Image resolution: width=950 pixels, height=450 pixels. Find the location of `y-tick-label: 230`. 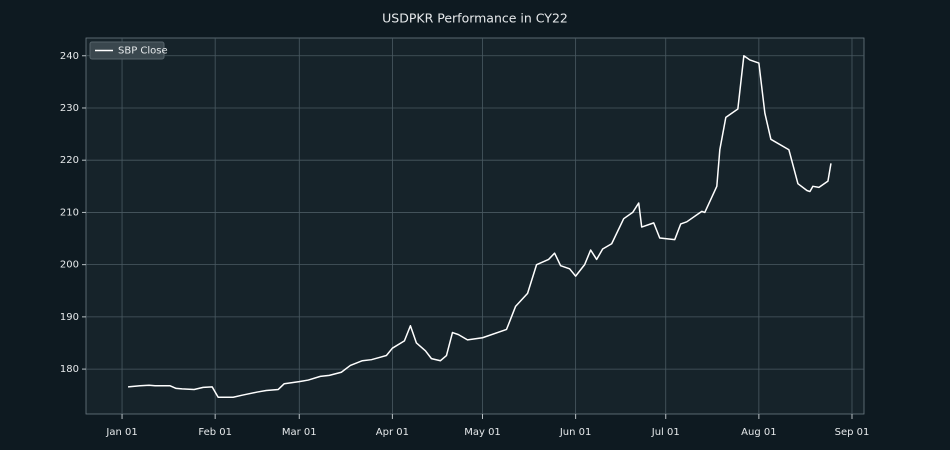

y-tick-label: 230 is located at coordinates (69, 108).